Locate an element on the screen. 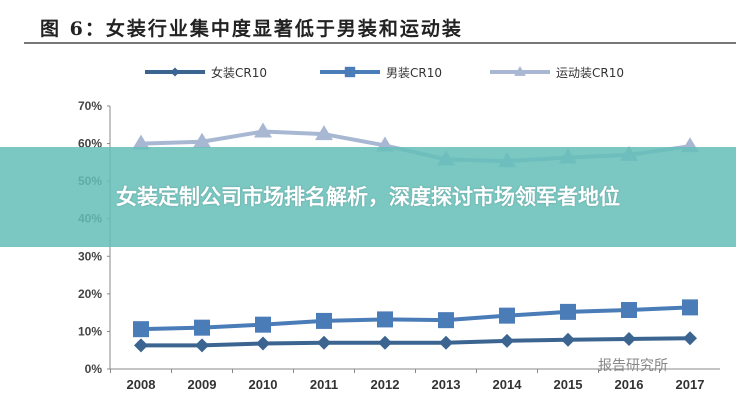 Image resolution: width=736 pixels, height=400 pixels. x-tick-label: 2008 is located at coordinates (141, 384).